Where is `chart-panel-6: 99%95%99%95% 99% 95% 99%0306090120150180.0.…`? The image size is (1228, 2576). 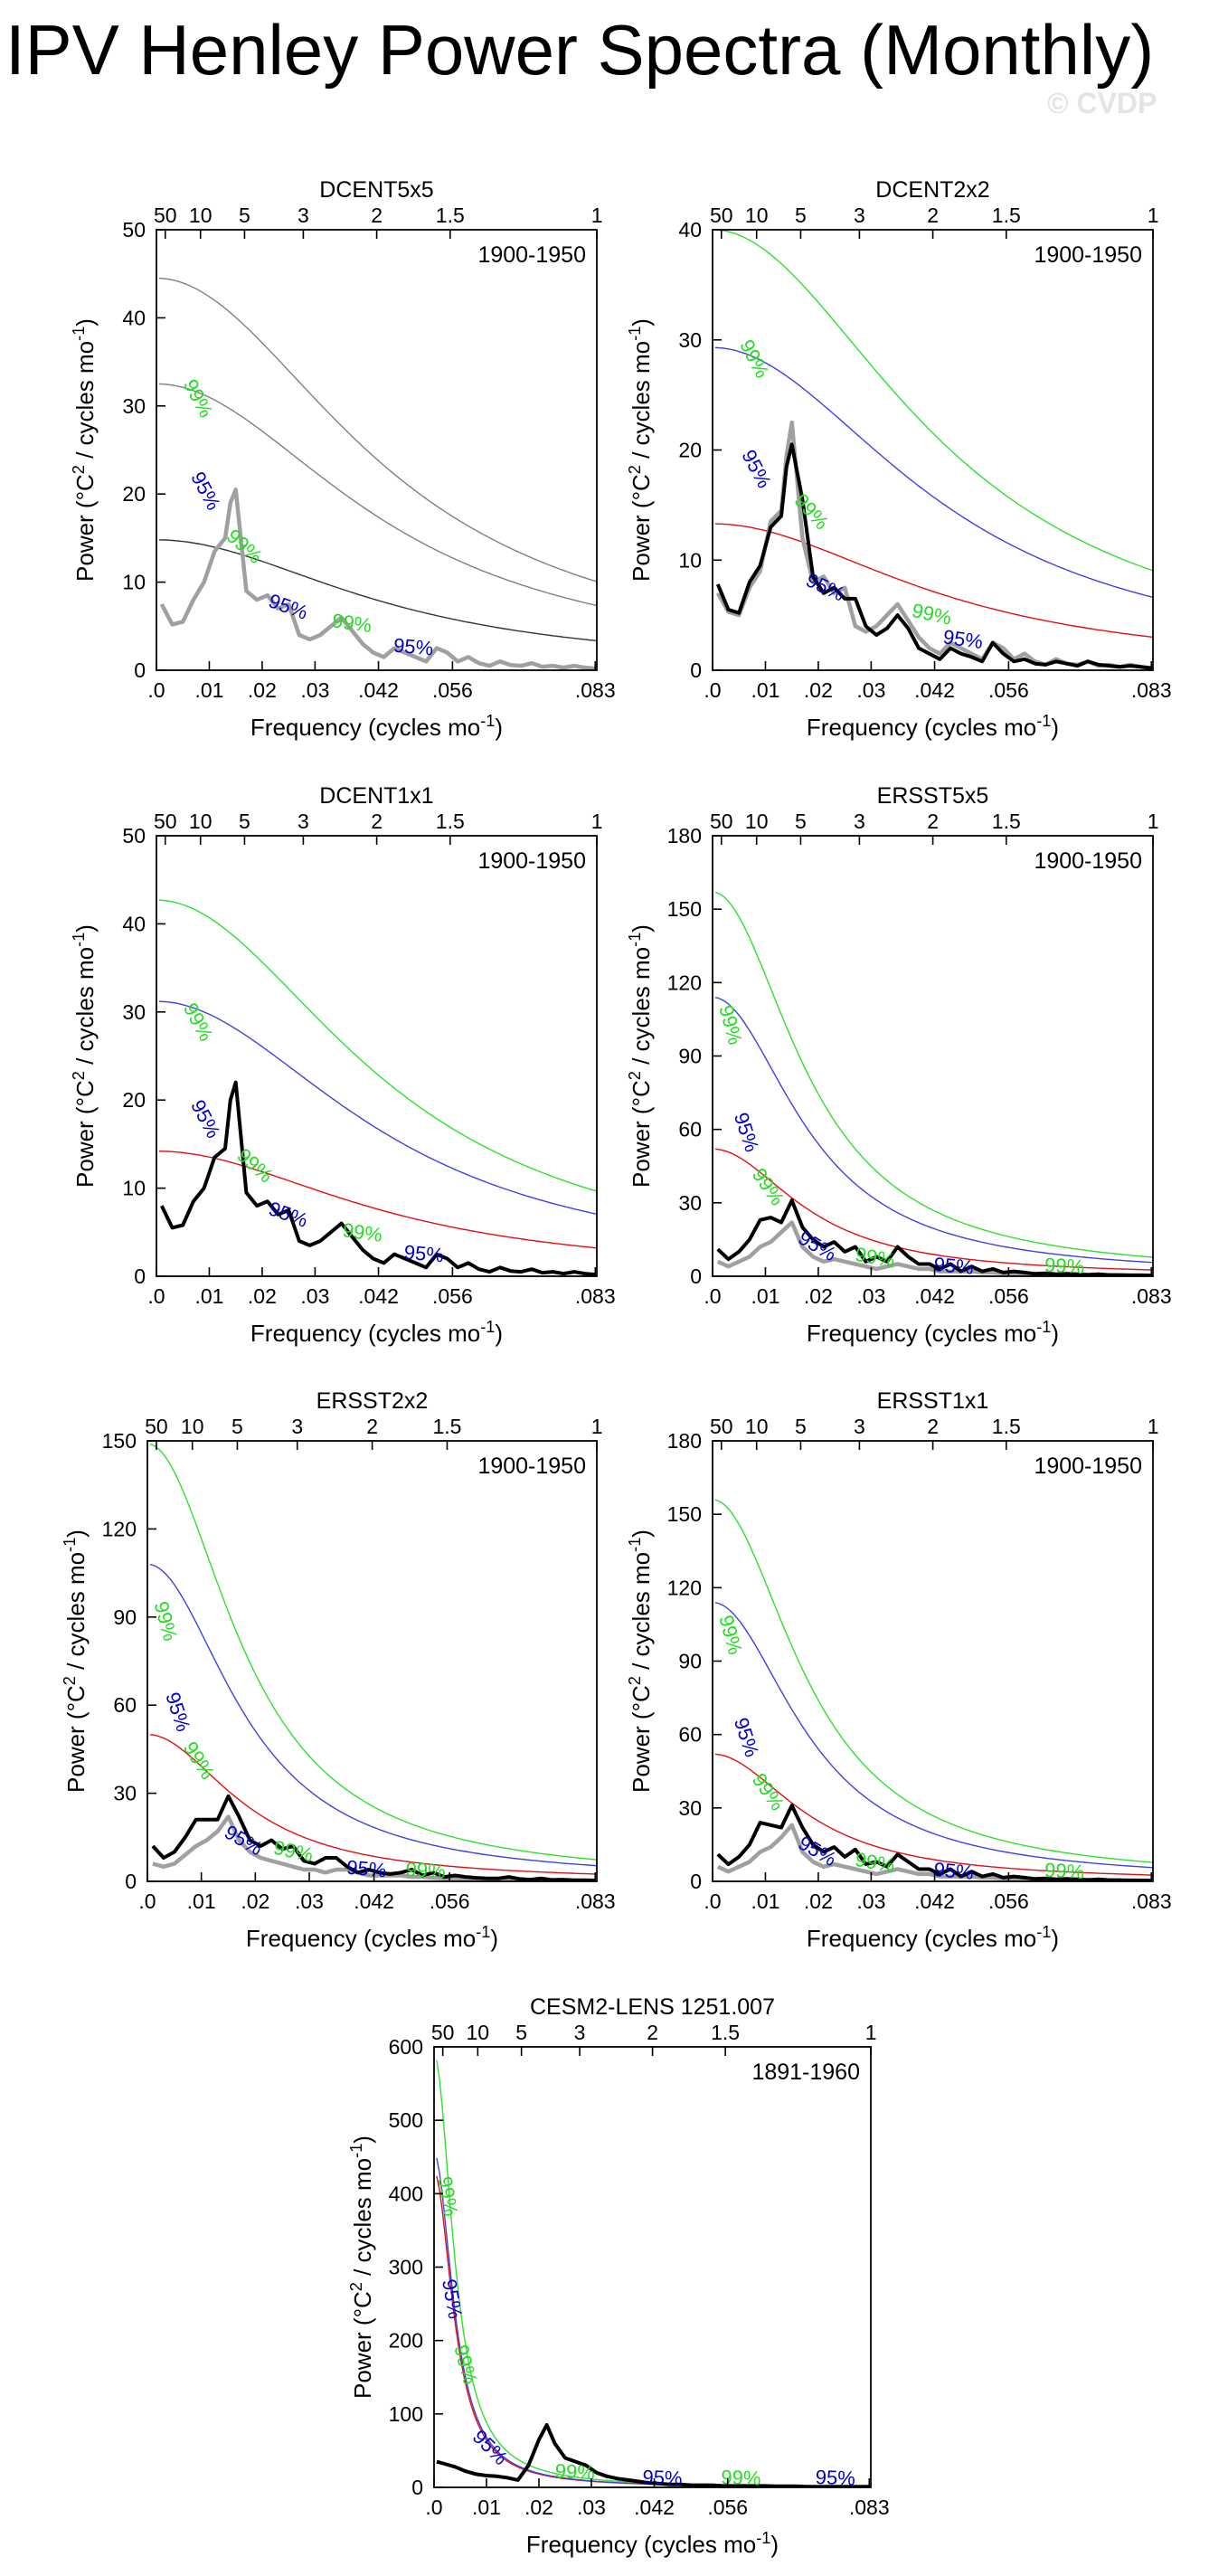 chart-panel-6: 99%95%99%95% 99% 95% 99%0306090120150180.0.… is located at coordinates (899, 1670).